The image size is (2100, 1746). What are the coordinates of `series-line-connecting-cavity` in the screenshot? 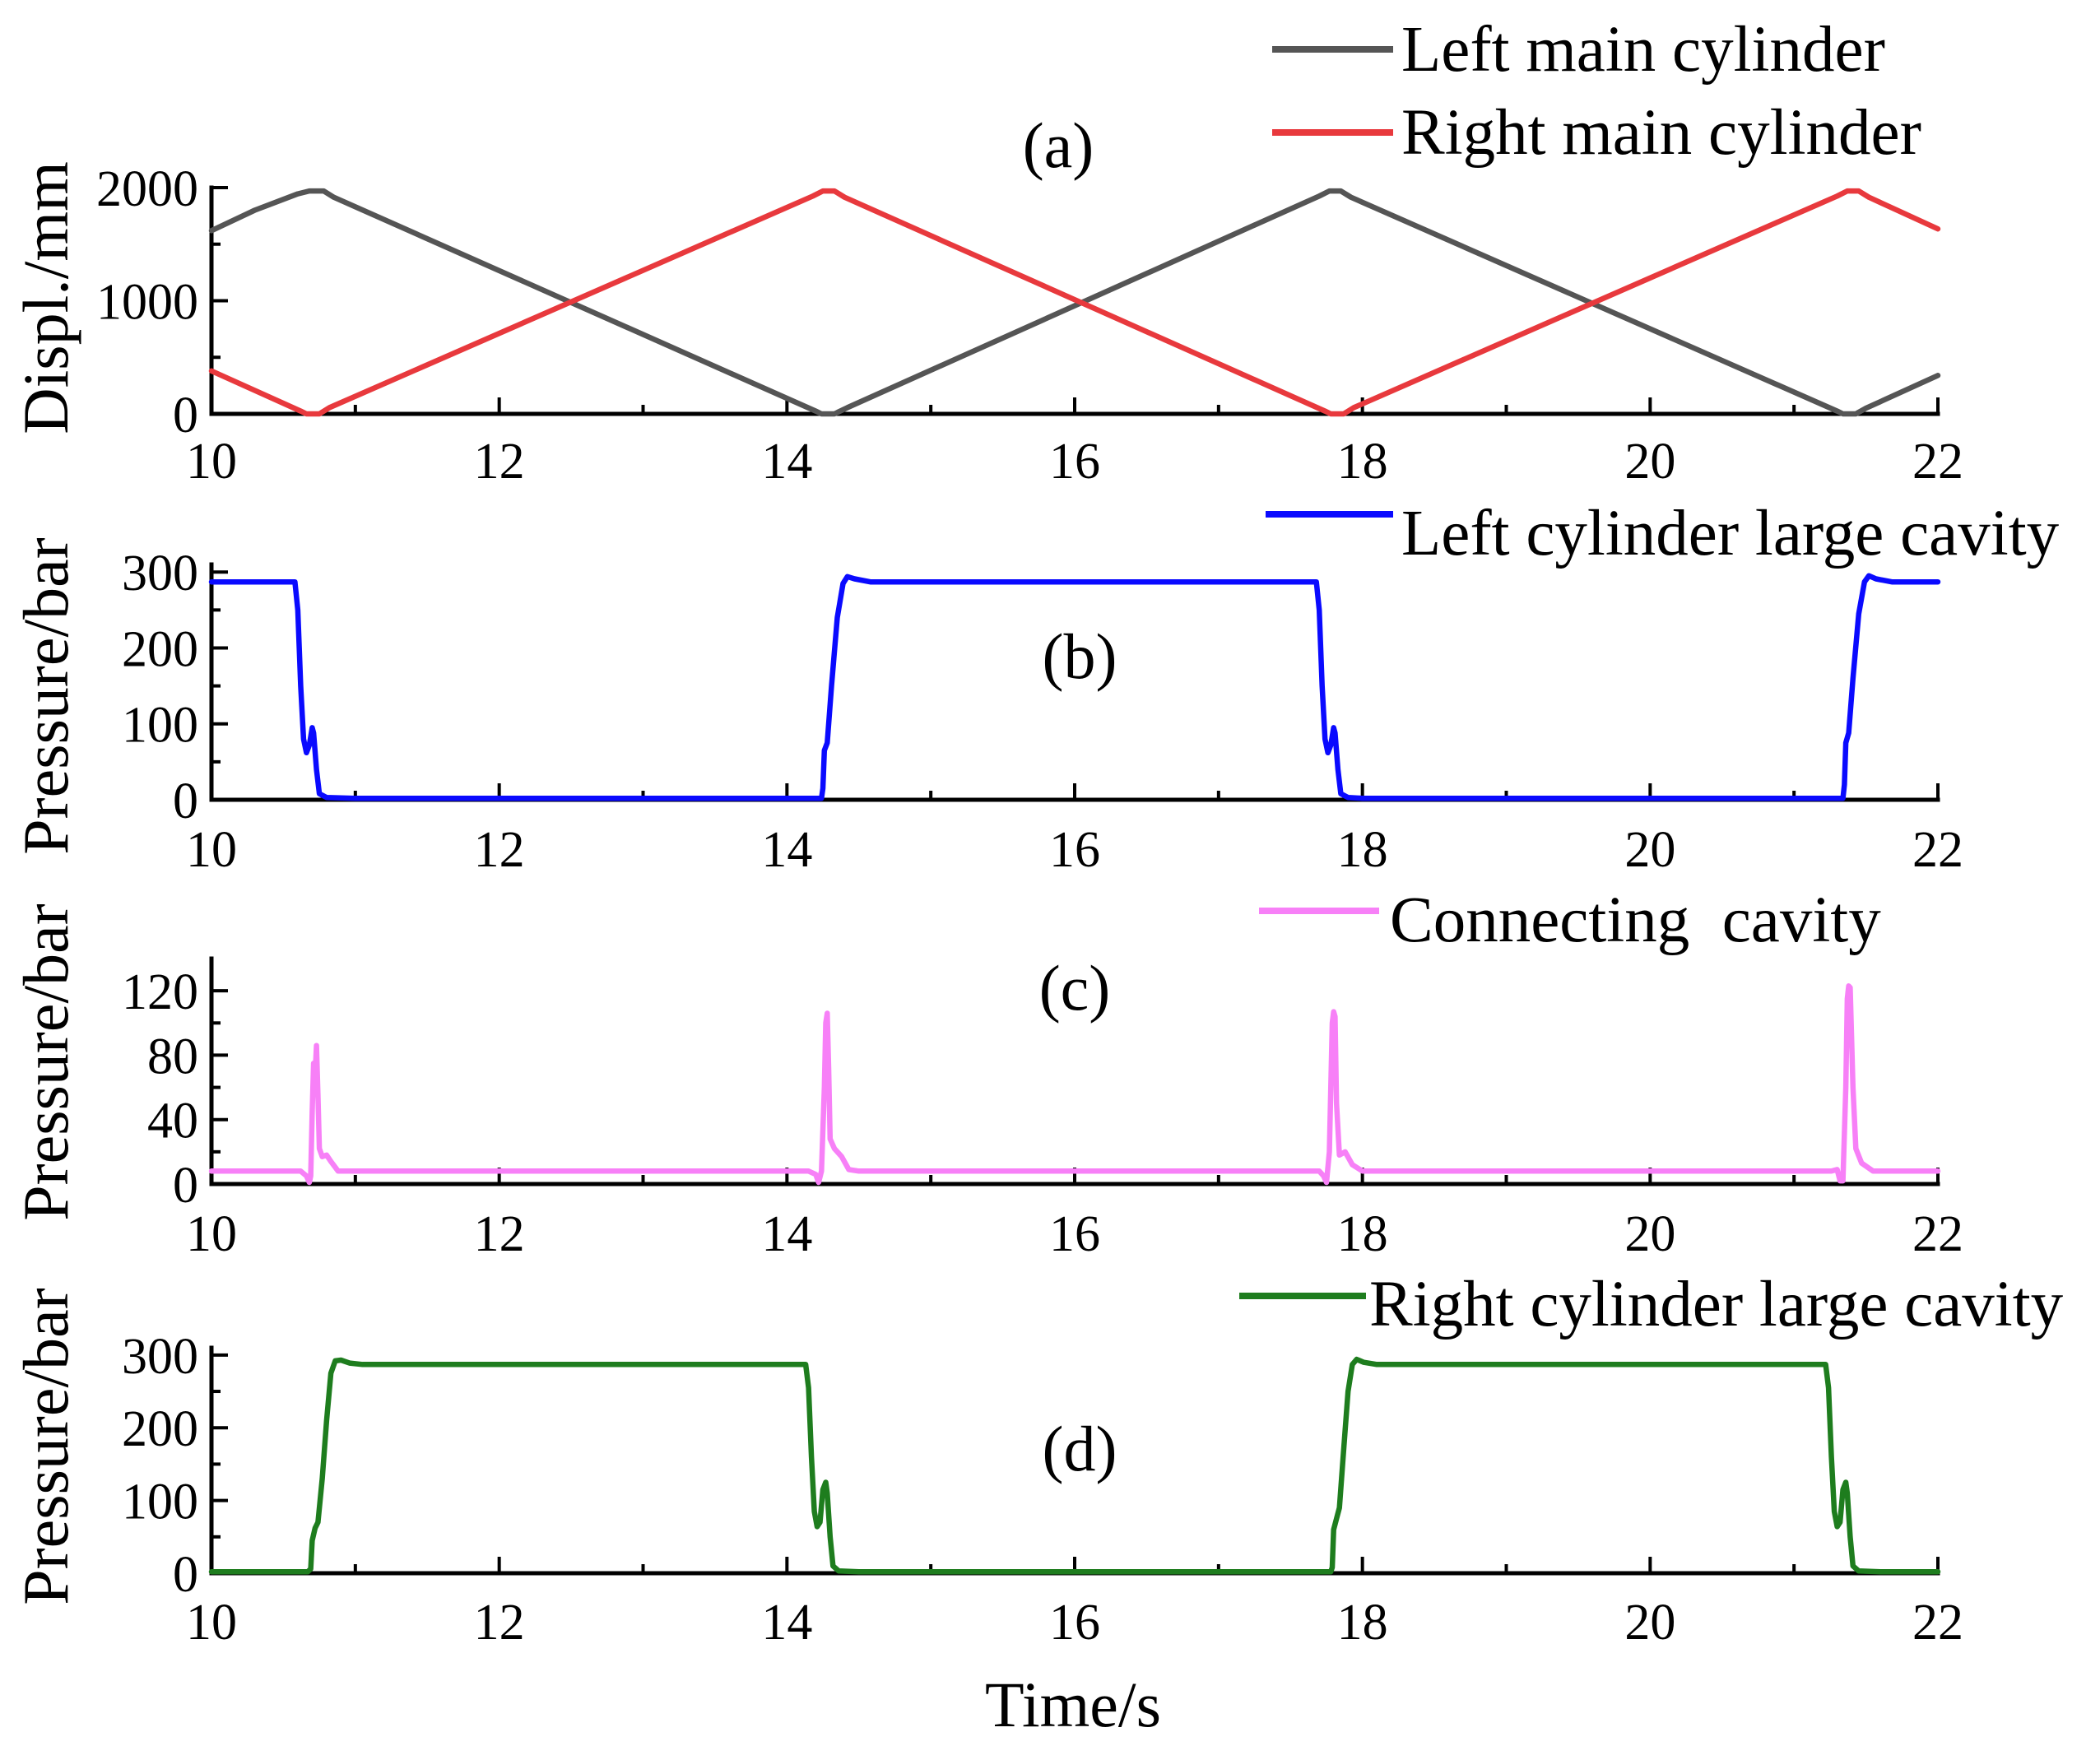 It's located at (1074, 1084).